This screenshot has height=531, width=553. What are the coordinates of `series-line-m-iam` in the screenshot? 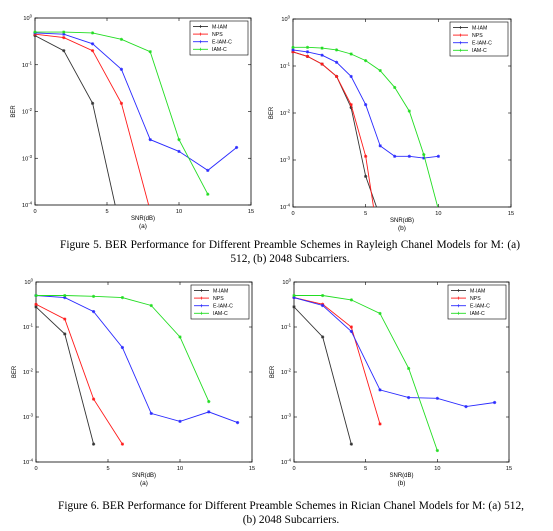 It's located at (75, 120).